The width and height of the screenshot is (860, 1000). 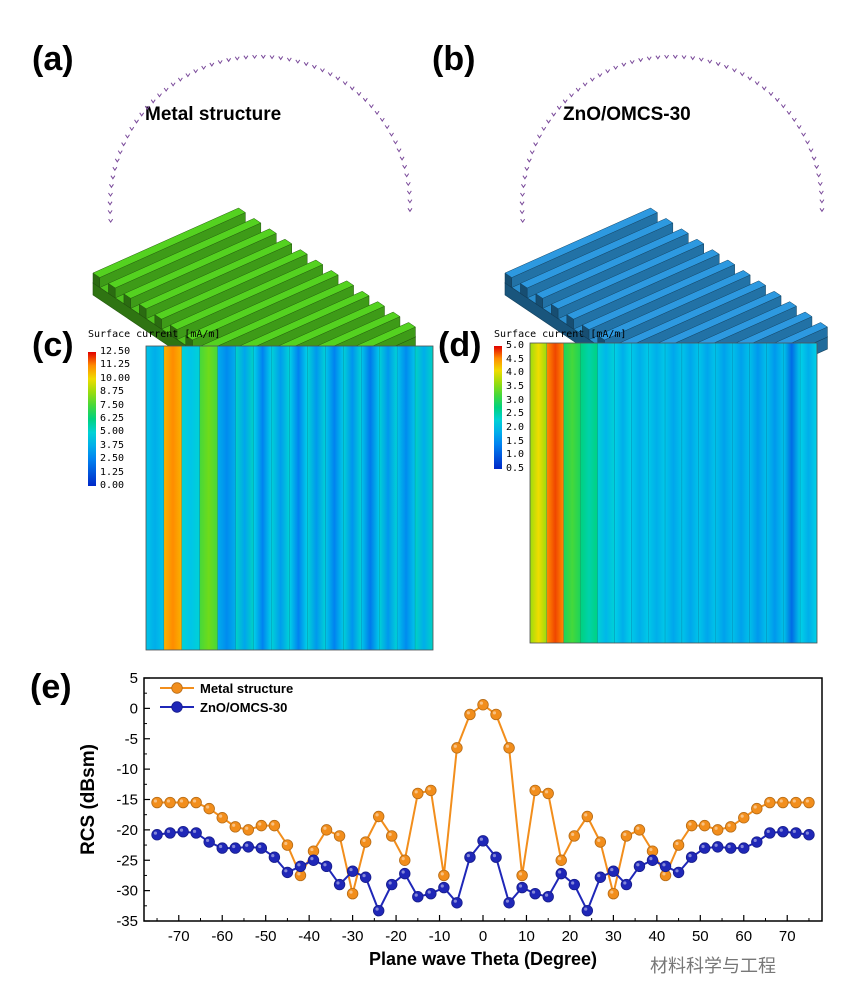 What do you see at coordinates (515, 345) in the screenshot?
I see `panel-d-colorbar-tick: 5.0` at bounding box center [515, 345].